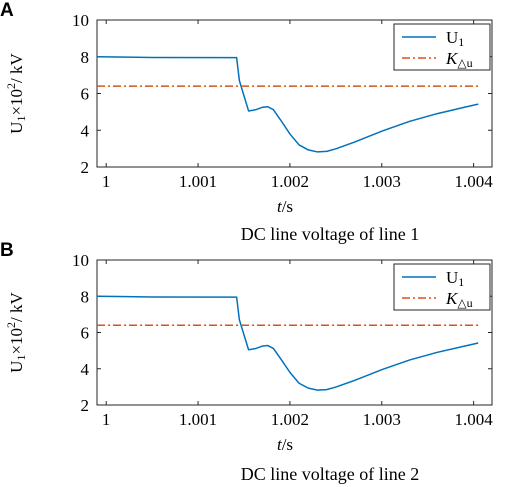 The image size is (512, 487). I want to click on panel-label: B, so click(7, 250).